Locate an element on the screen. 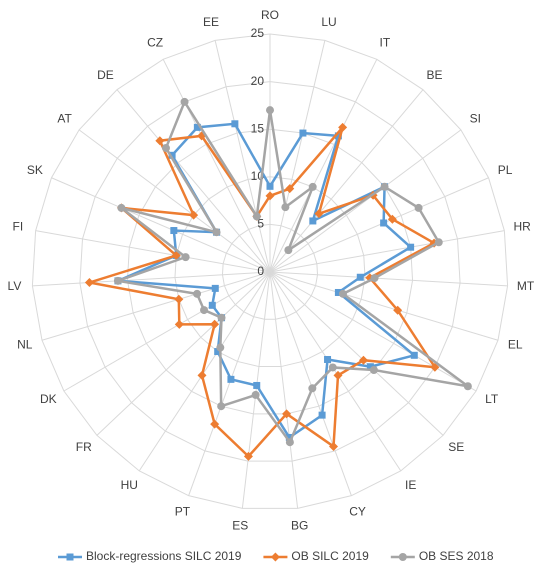 This screenshot has width=548, height=575. category-label: BE is located at coordinates (435, 75).